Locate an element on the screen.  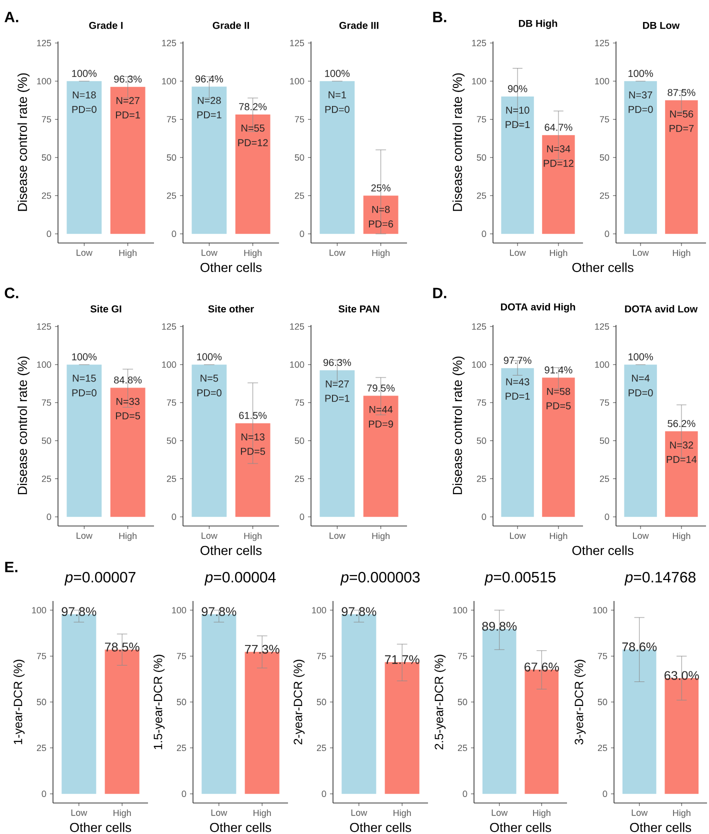
annotation: N=8 is located at coordinates (381, 209).